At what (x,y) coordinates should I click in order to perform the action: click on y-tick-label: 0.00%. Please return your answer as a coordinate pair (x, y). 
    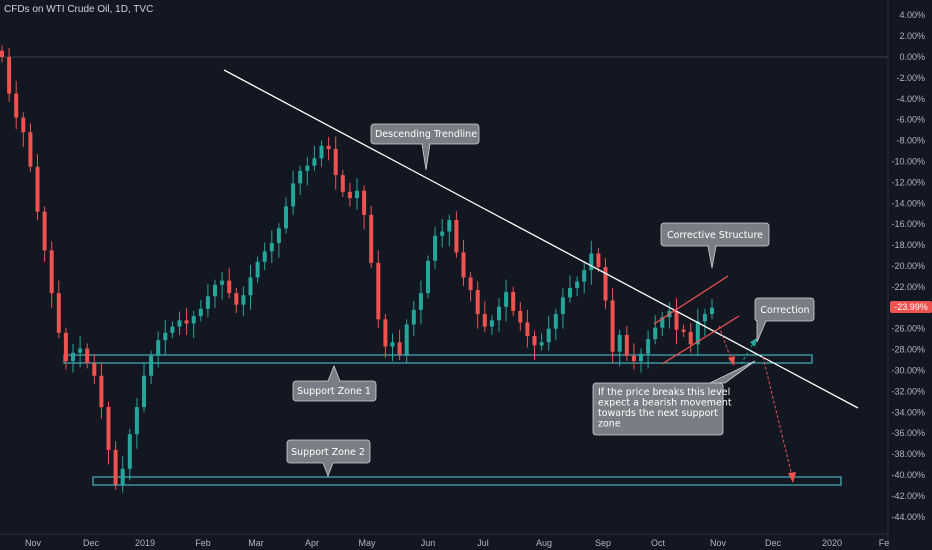
    Looking at the image, I should click on (912, 57).